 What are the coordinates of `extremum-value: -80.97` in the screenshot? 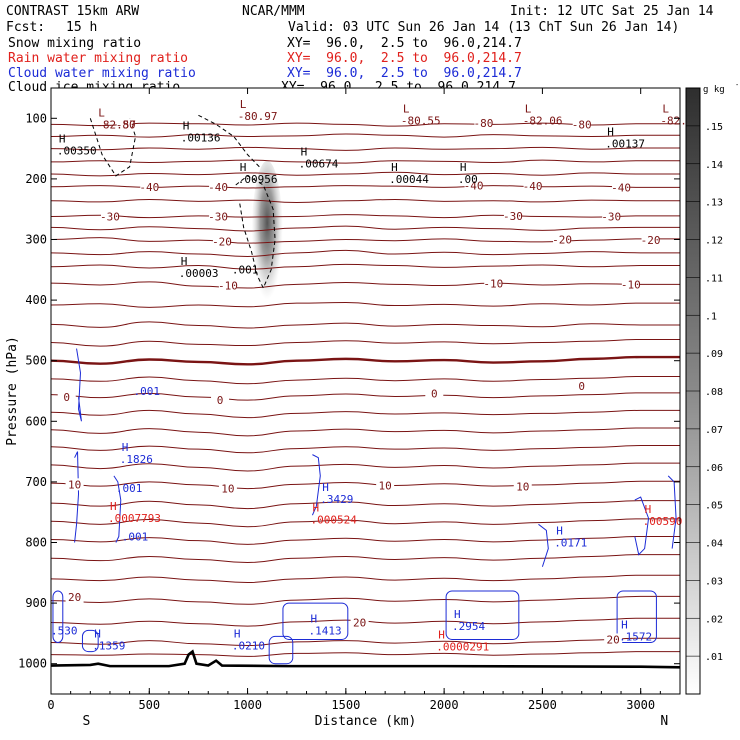 It's located at (258, 116).